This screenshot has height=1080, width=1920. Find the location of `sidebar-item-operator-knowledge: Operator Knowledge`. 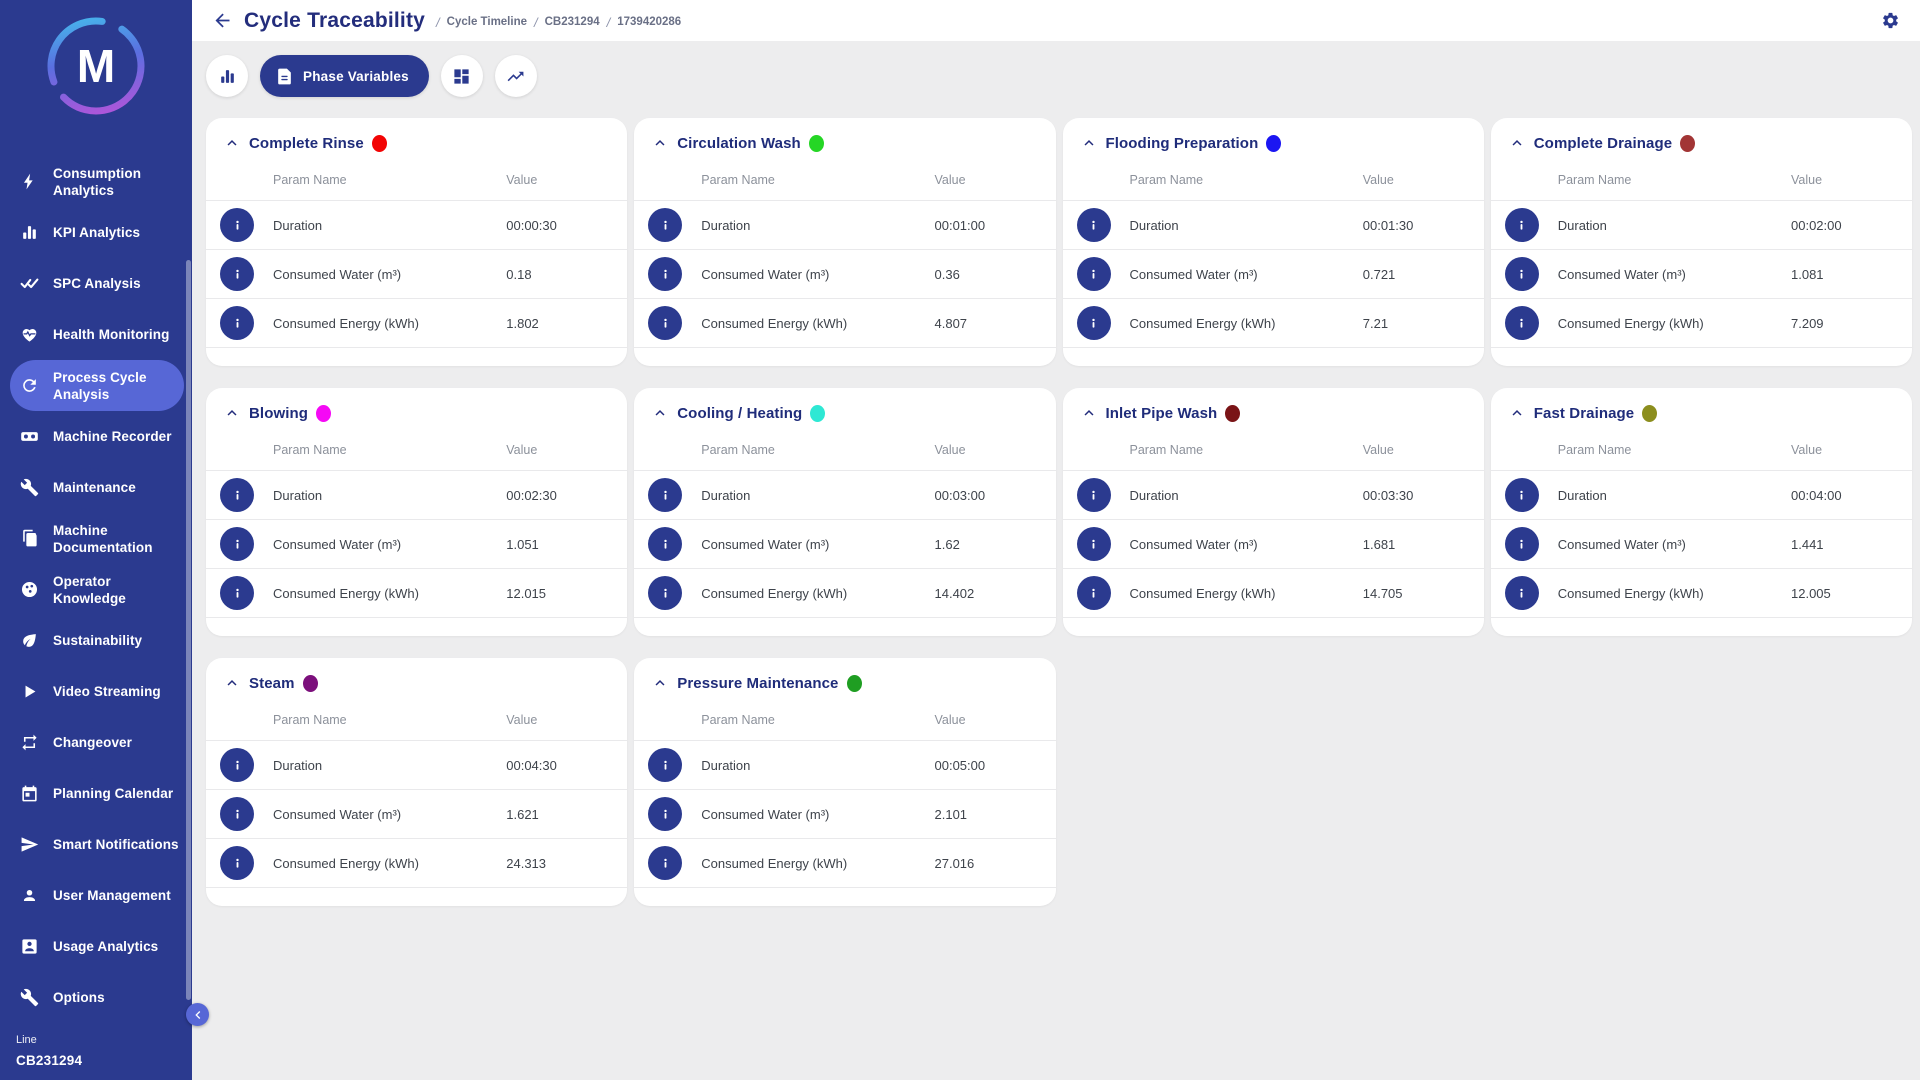

sidebar-item-operator-knowledge: Operator Knowledge is located at coordinates (97, 589).